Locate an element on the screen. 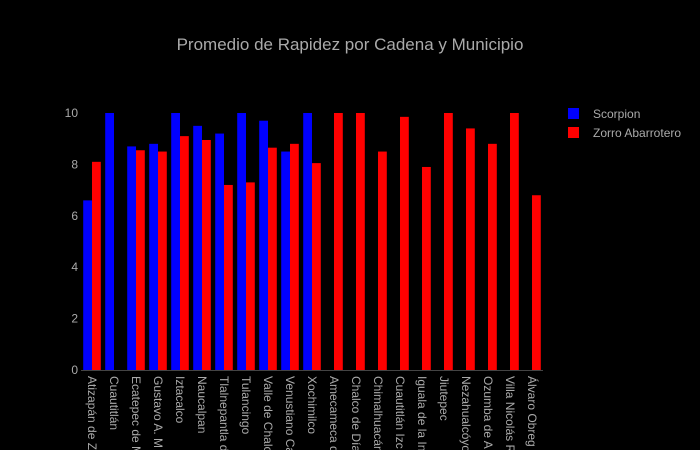 The height and width of the screenshot is (450, 700). x-tick-label: Valle de Chalc is located at coordinates (268, 413).